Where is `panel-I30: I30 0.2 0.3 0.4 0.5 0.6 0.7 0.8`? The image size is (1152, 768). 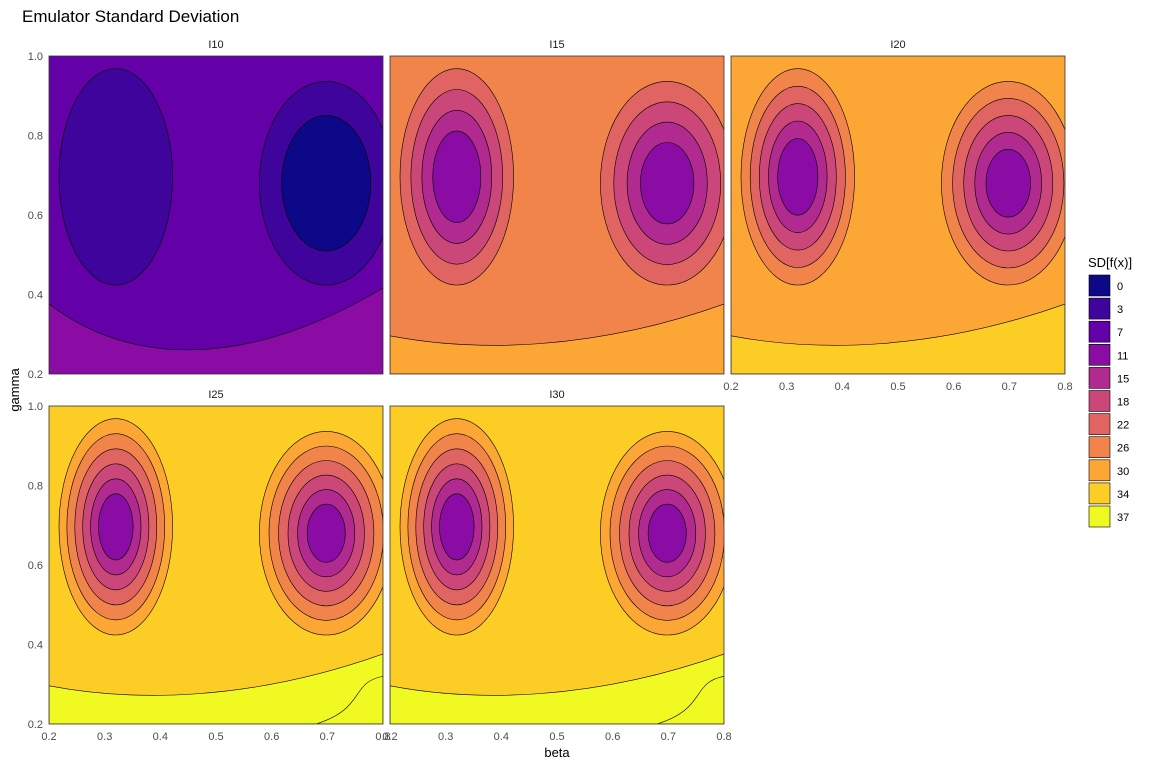 panel-I30: I30 0.2 0.3 0.4 0.5 0.6 0.7 0.8 is located at coordinates (556, 566).